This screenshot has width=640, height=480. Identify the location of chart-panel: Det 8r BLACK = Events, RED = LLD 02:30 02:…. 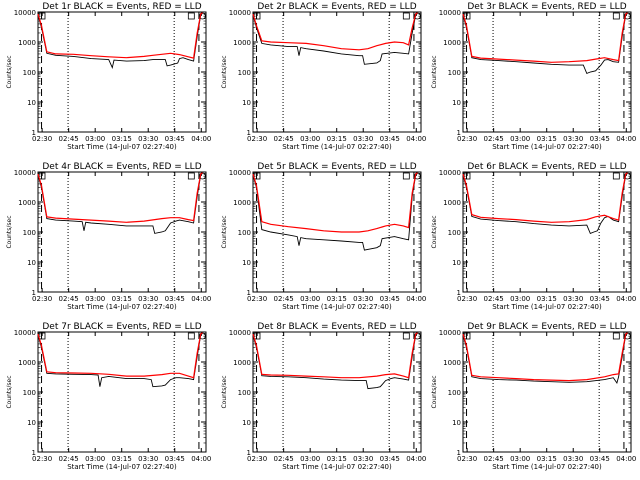
(323, 396).